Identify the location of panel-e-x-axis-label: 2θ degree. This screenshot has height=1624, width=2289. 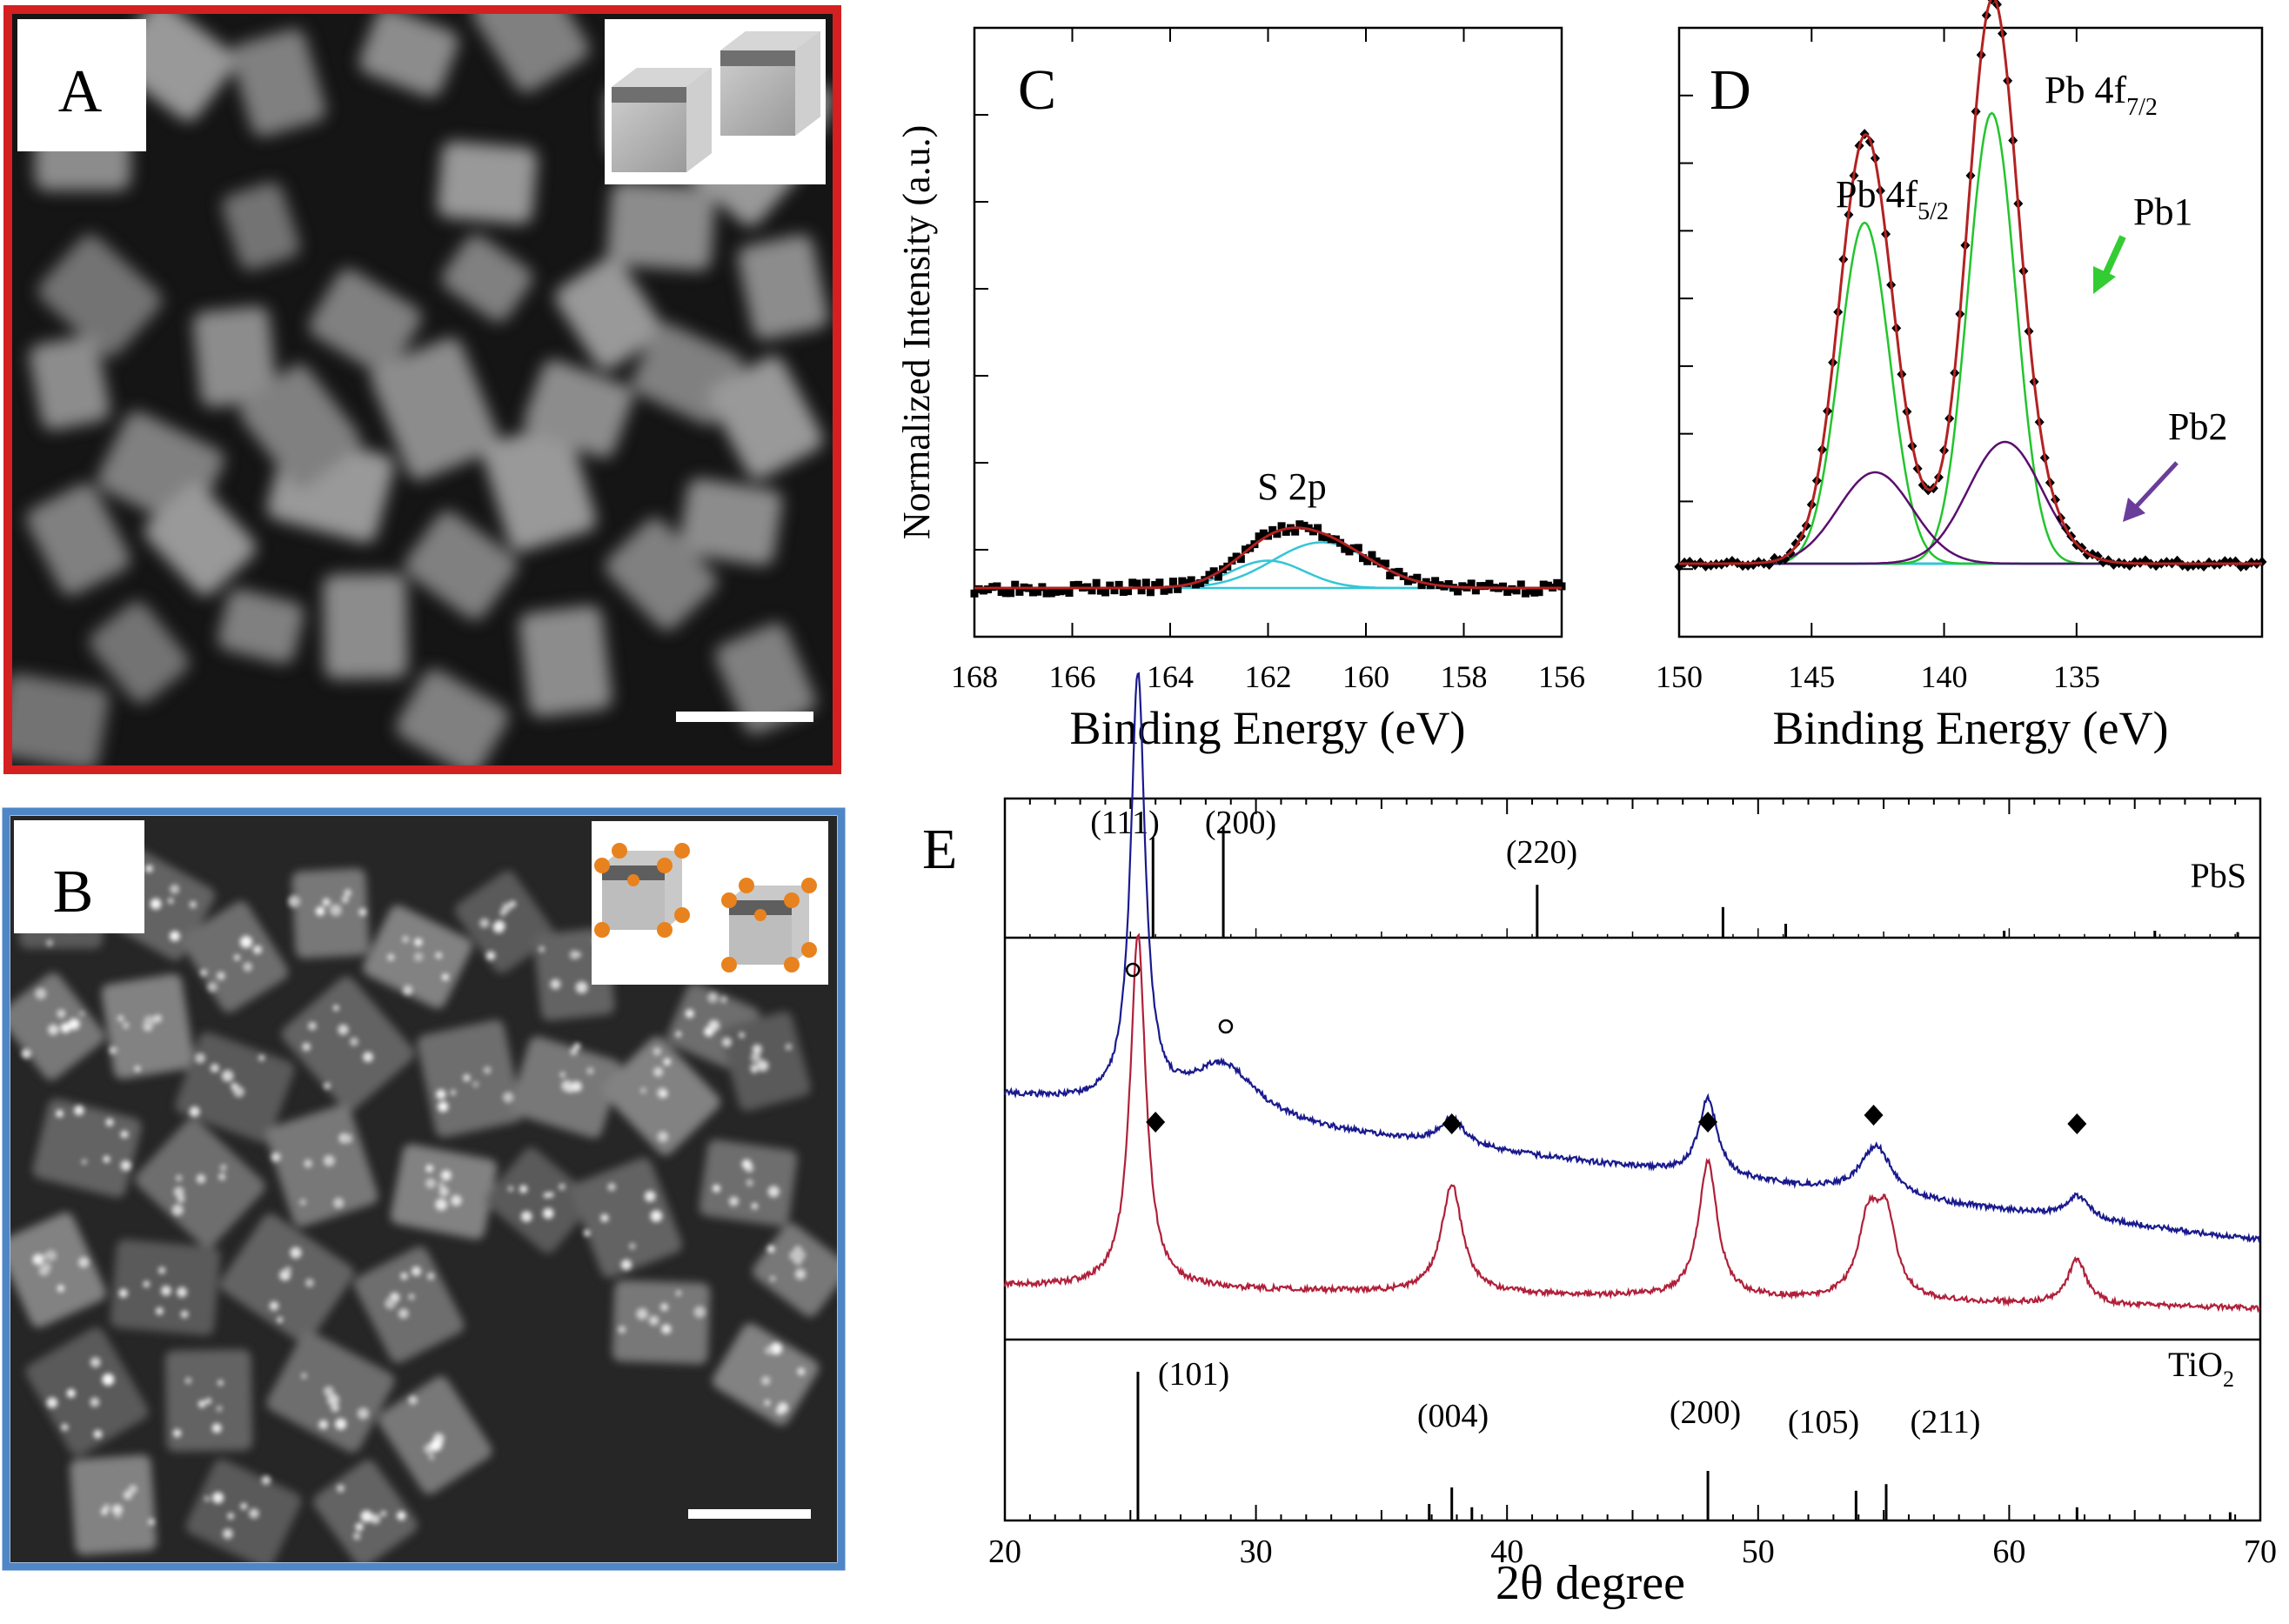
(1590, 1583).